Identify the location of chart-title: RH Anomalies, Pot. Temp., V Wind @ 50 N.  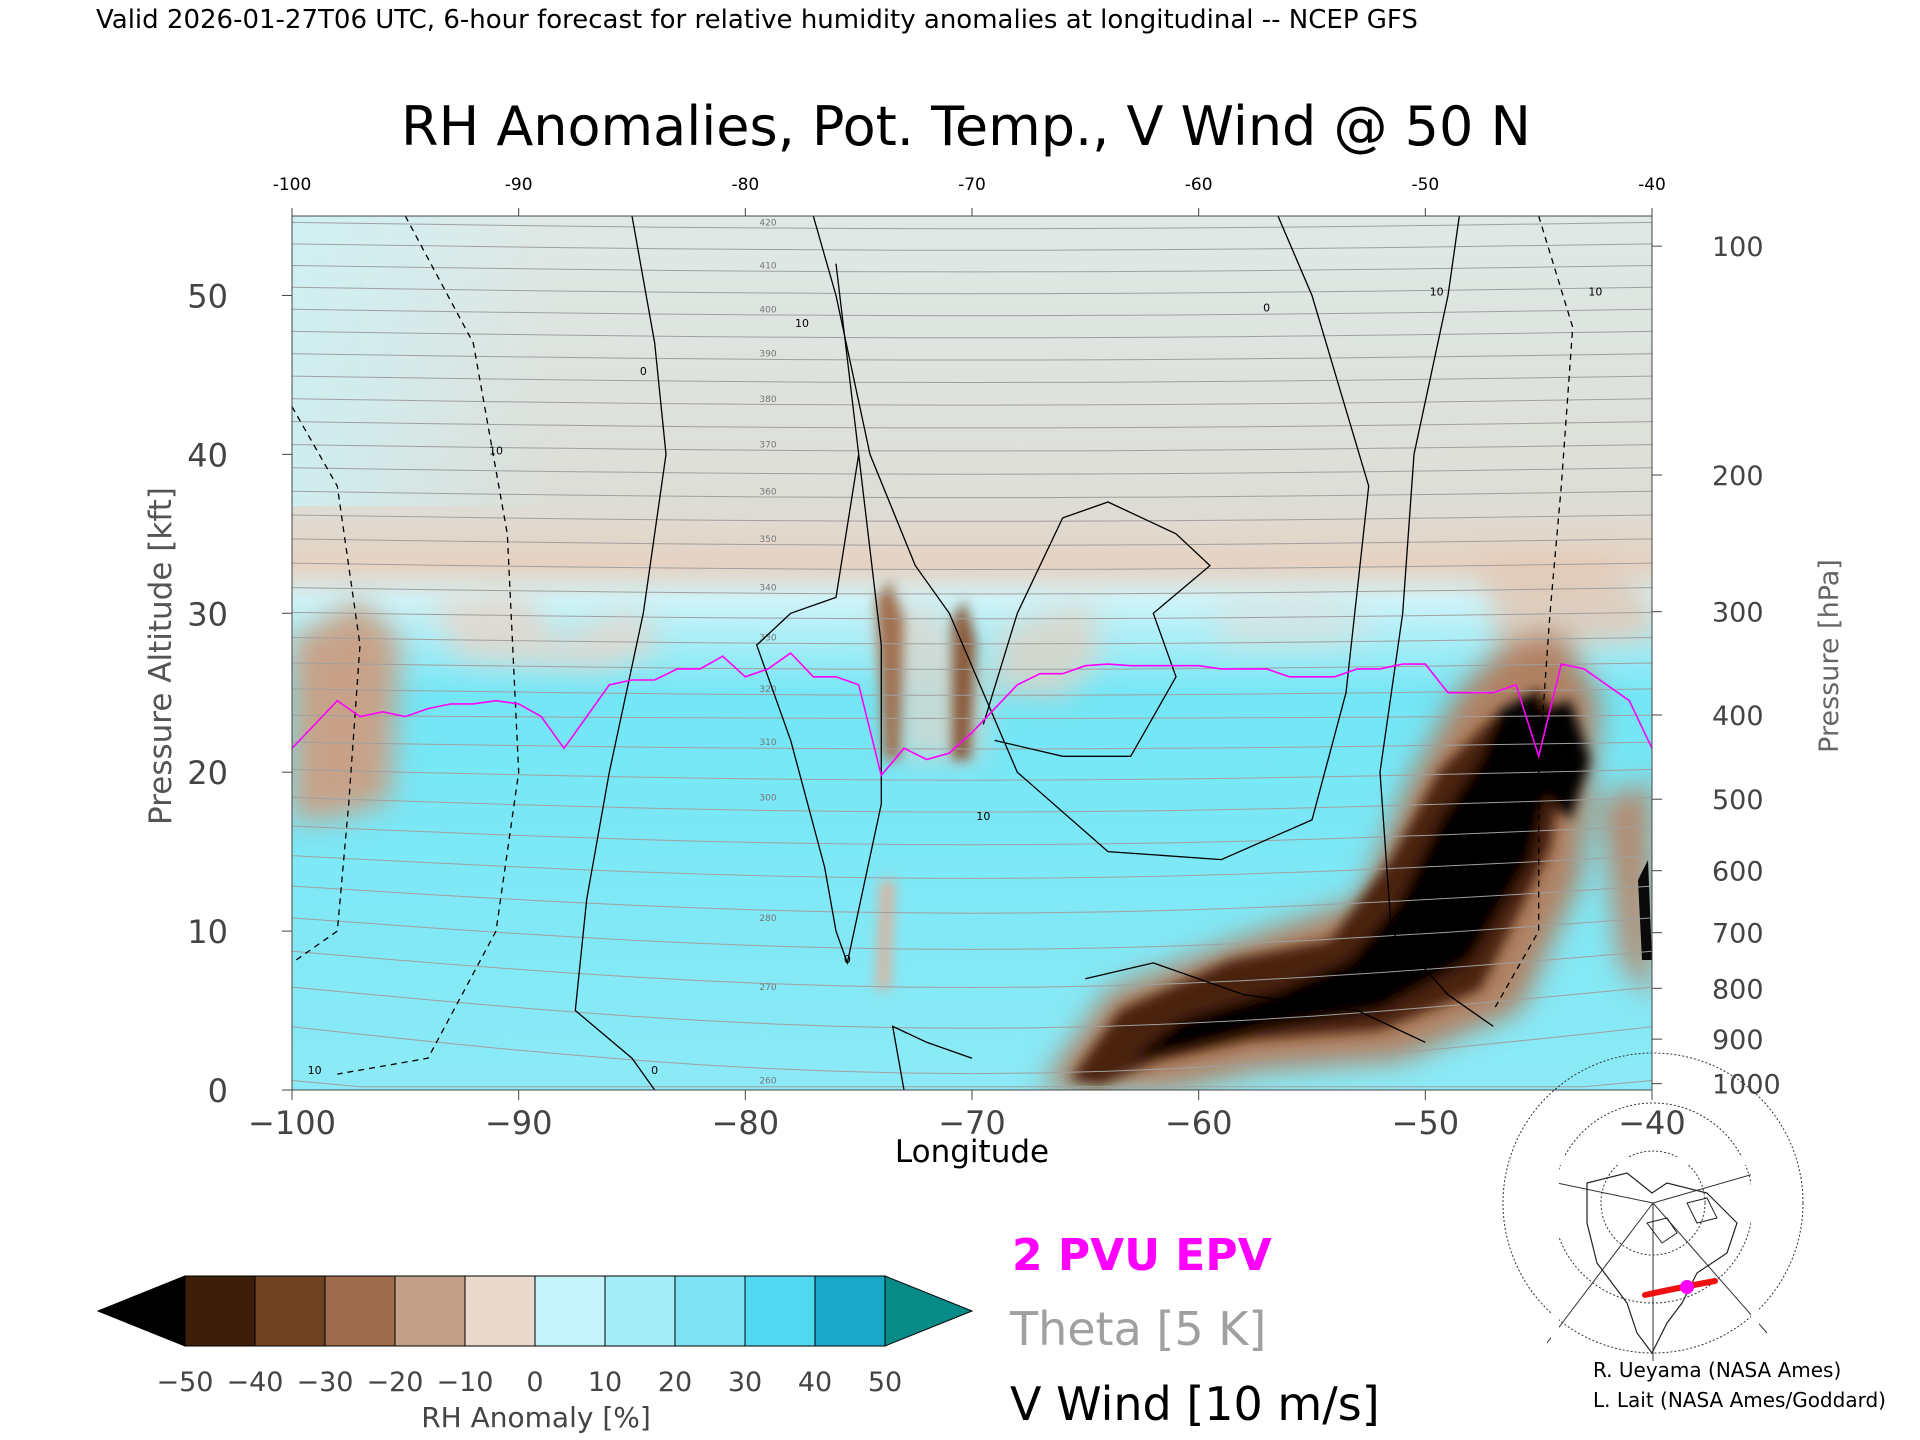
(966, 126).